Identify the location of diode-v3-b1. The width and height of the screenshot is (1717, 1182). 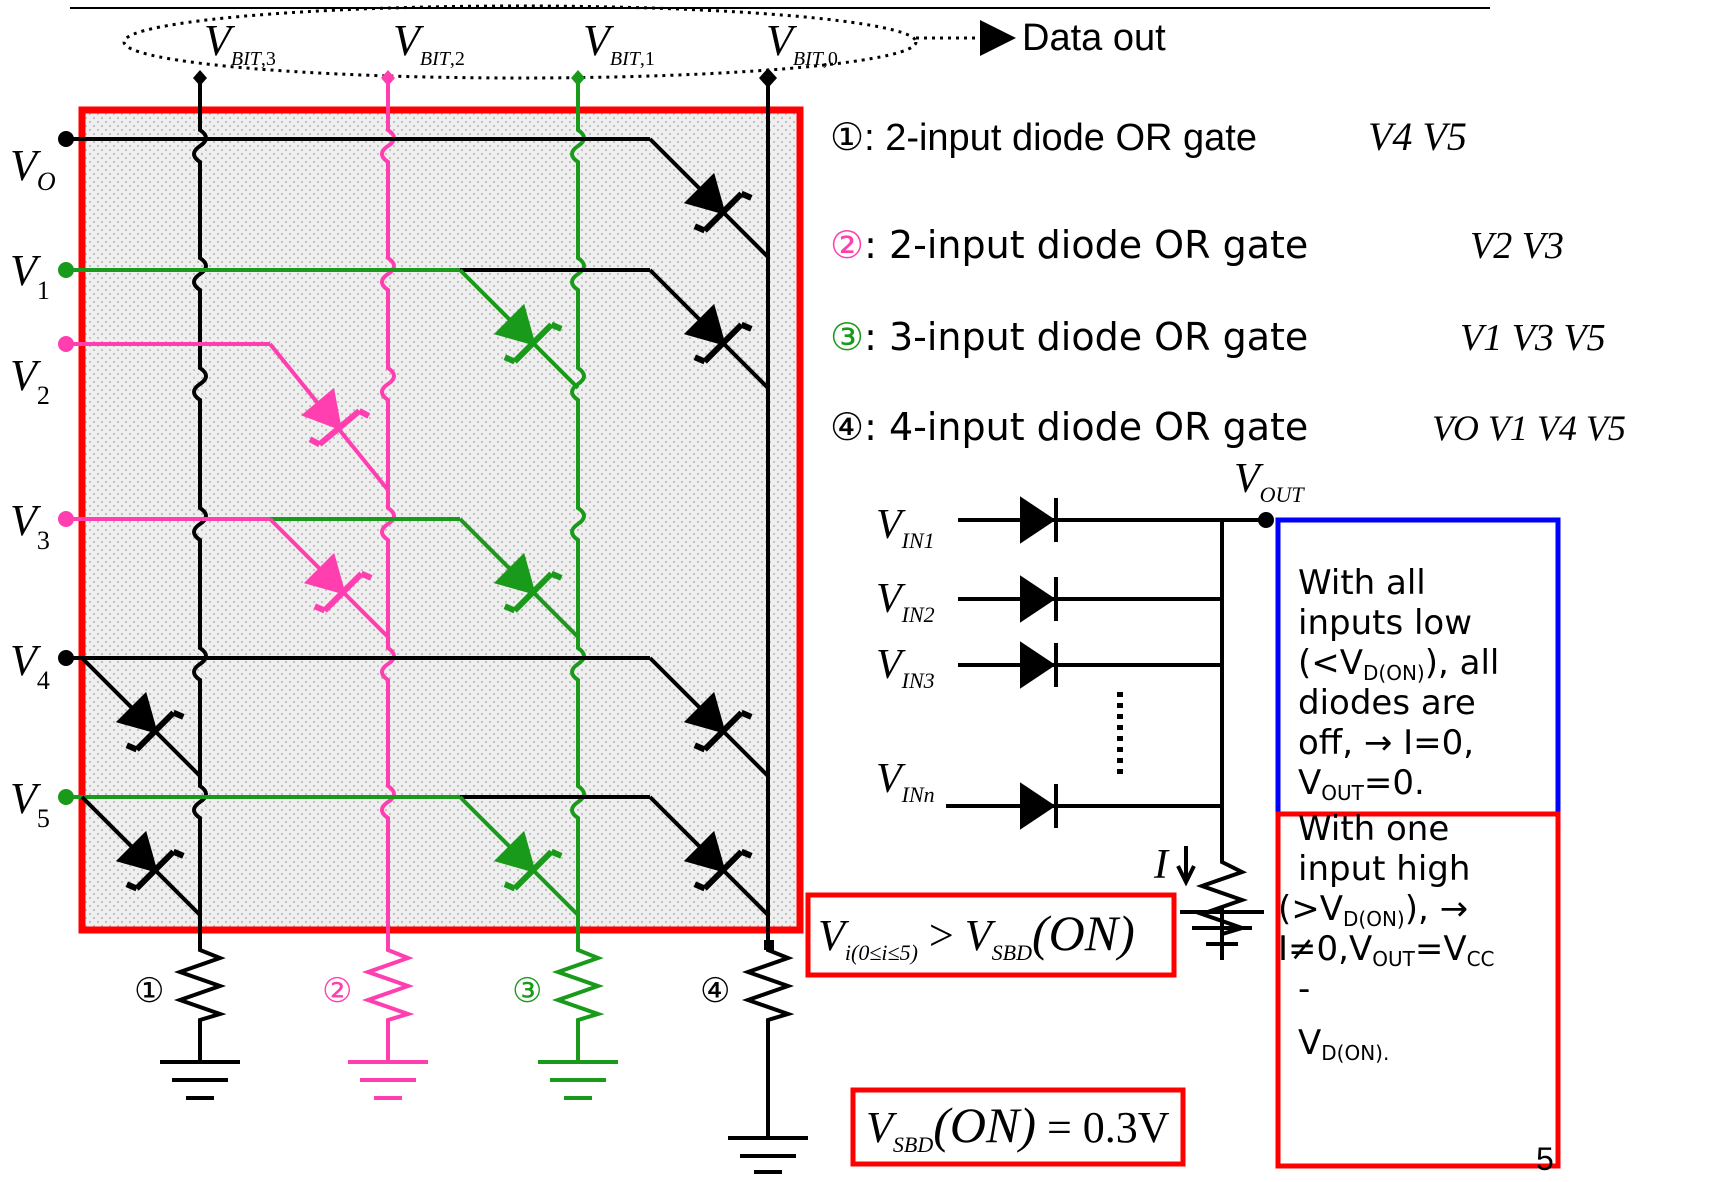
(519, 578).